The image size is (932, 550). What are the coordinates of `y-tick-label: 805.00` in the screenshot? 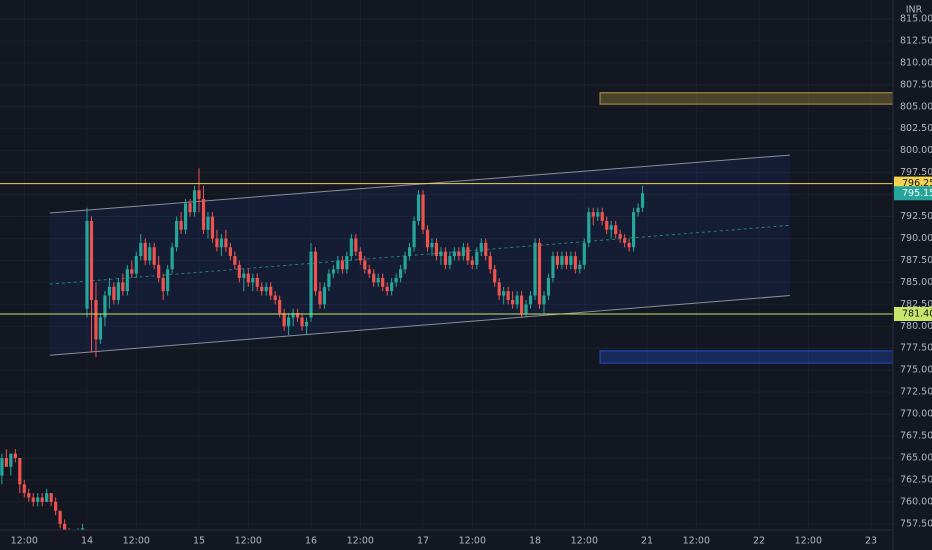 It's located at (916, 106).